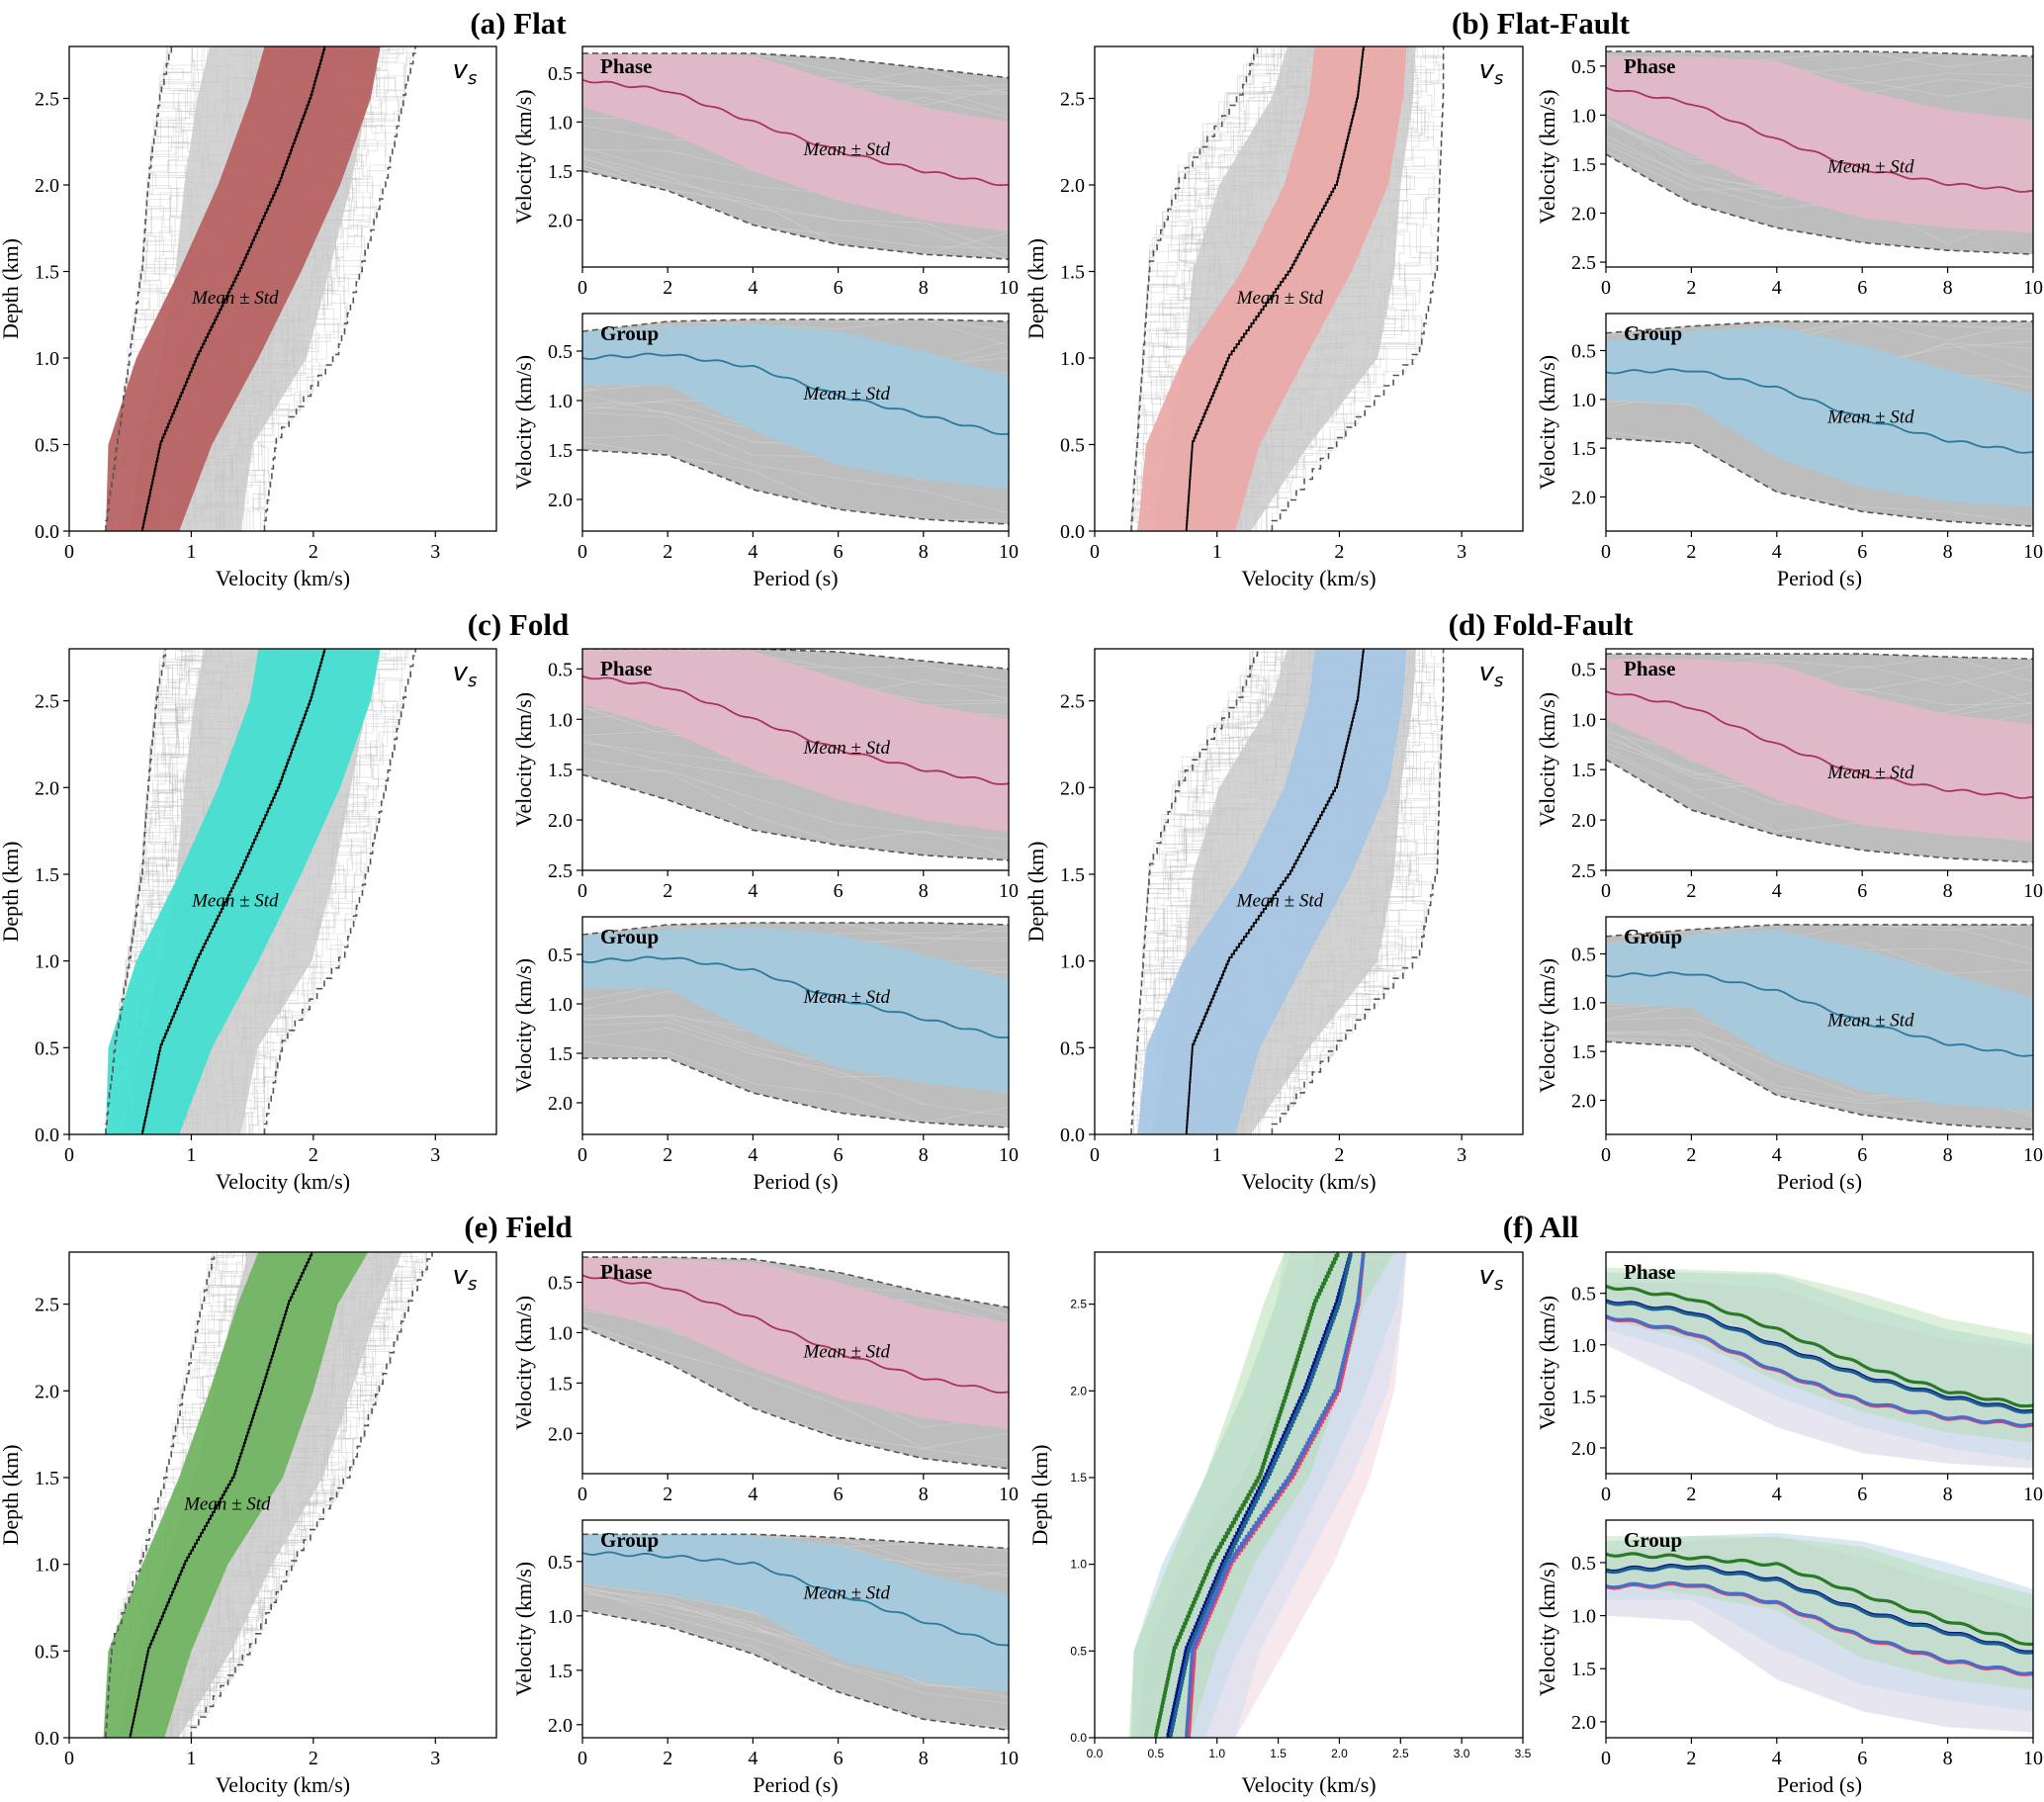 This screenshot has width=2044, height=1802. I want to click on x-tick-label: 1, so click(1217, 552).